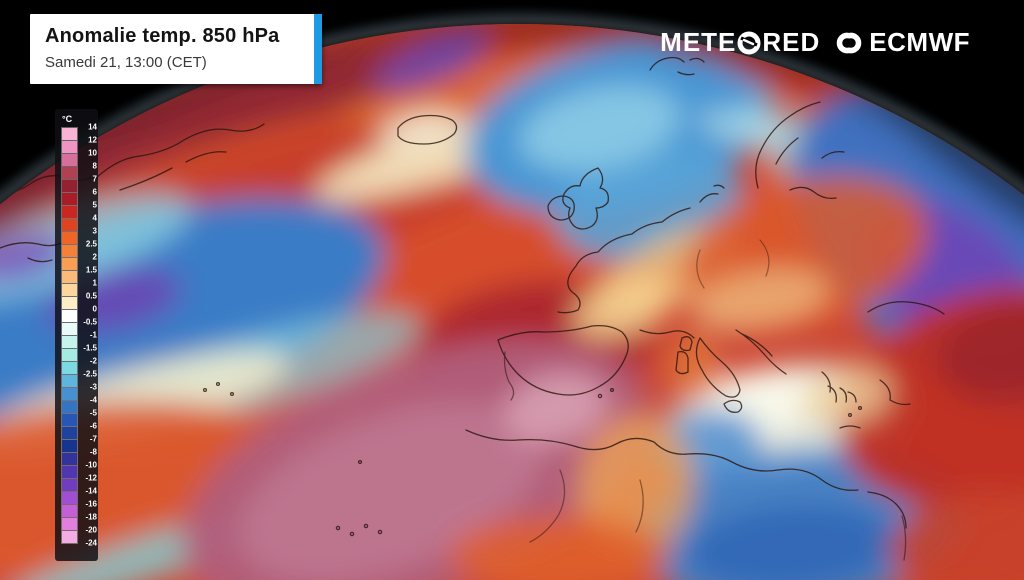 This screenshot has height=580, width=1024. Describe the element at coordinates (94, 205) in the screenshot. I see `colorbar-tick-label: 5` at that location.